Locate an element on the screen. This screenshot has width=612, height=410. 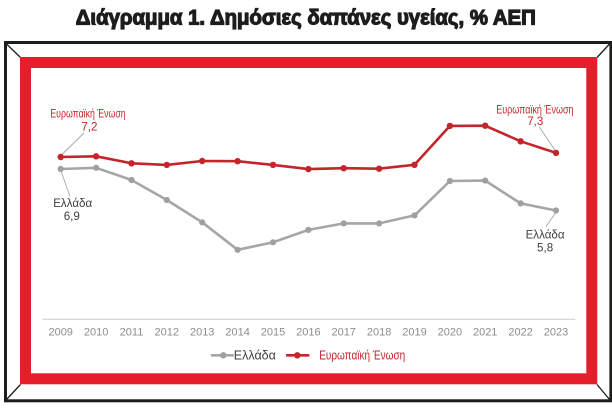
svg-text: 2013 is located at coordinates (202, 333).